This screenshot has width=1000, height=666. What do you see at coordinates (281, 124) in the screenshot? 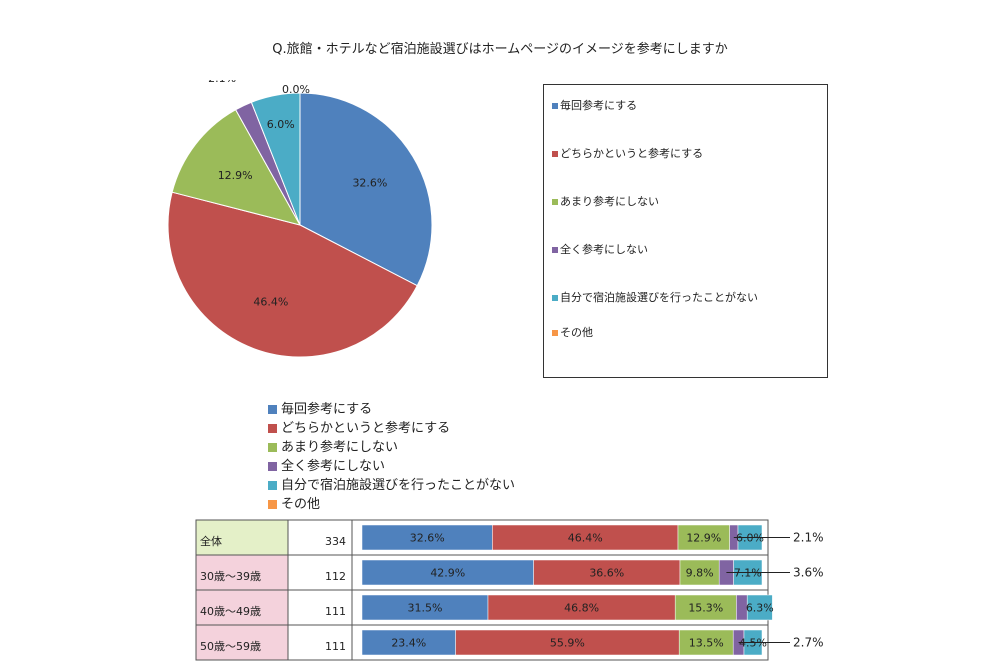
I see `pie-data-label: 6.0%` at bounding box center [281, 124].